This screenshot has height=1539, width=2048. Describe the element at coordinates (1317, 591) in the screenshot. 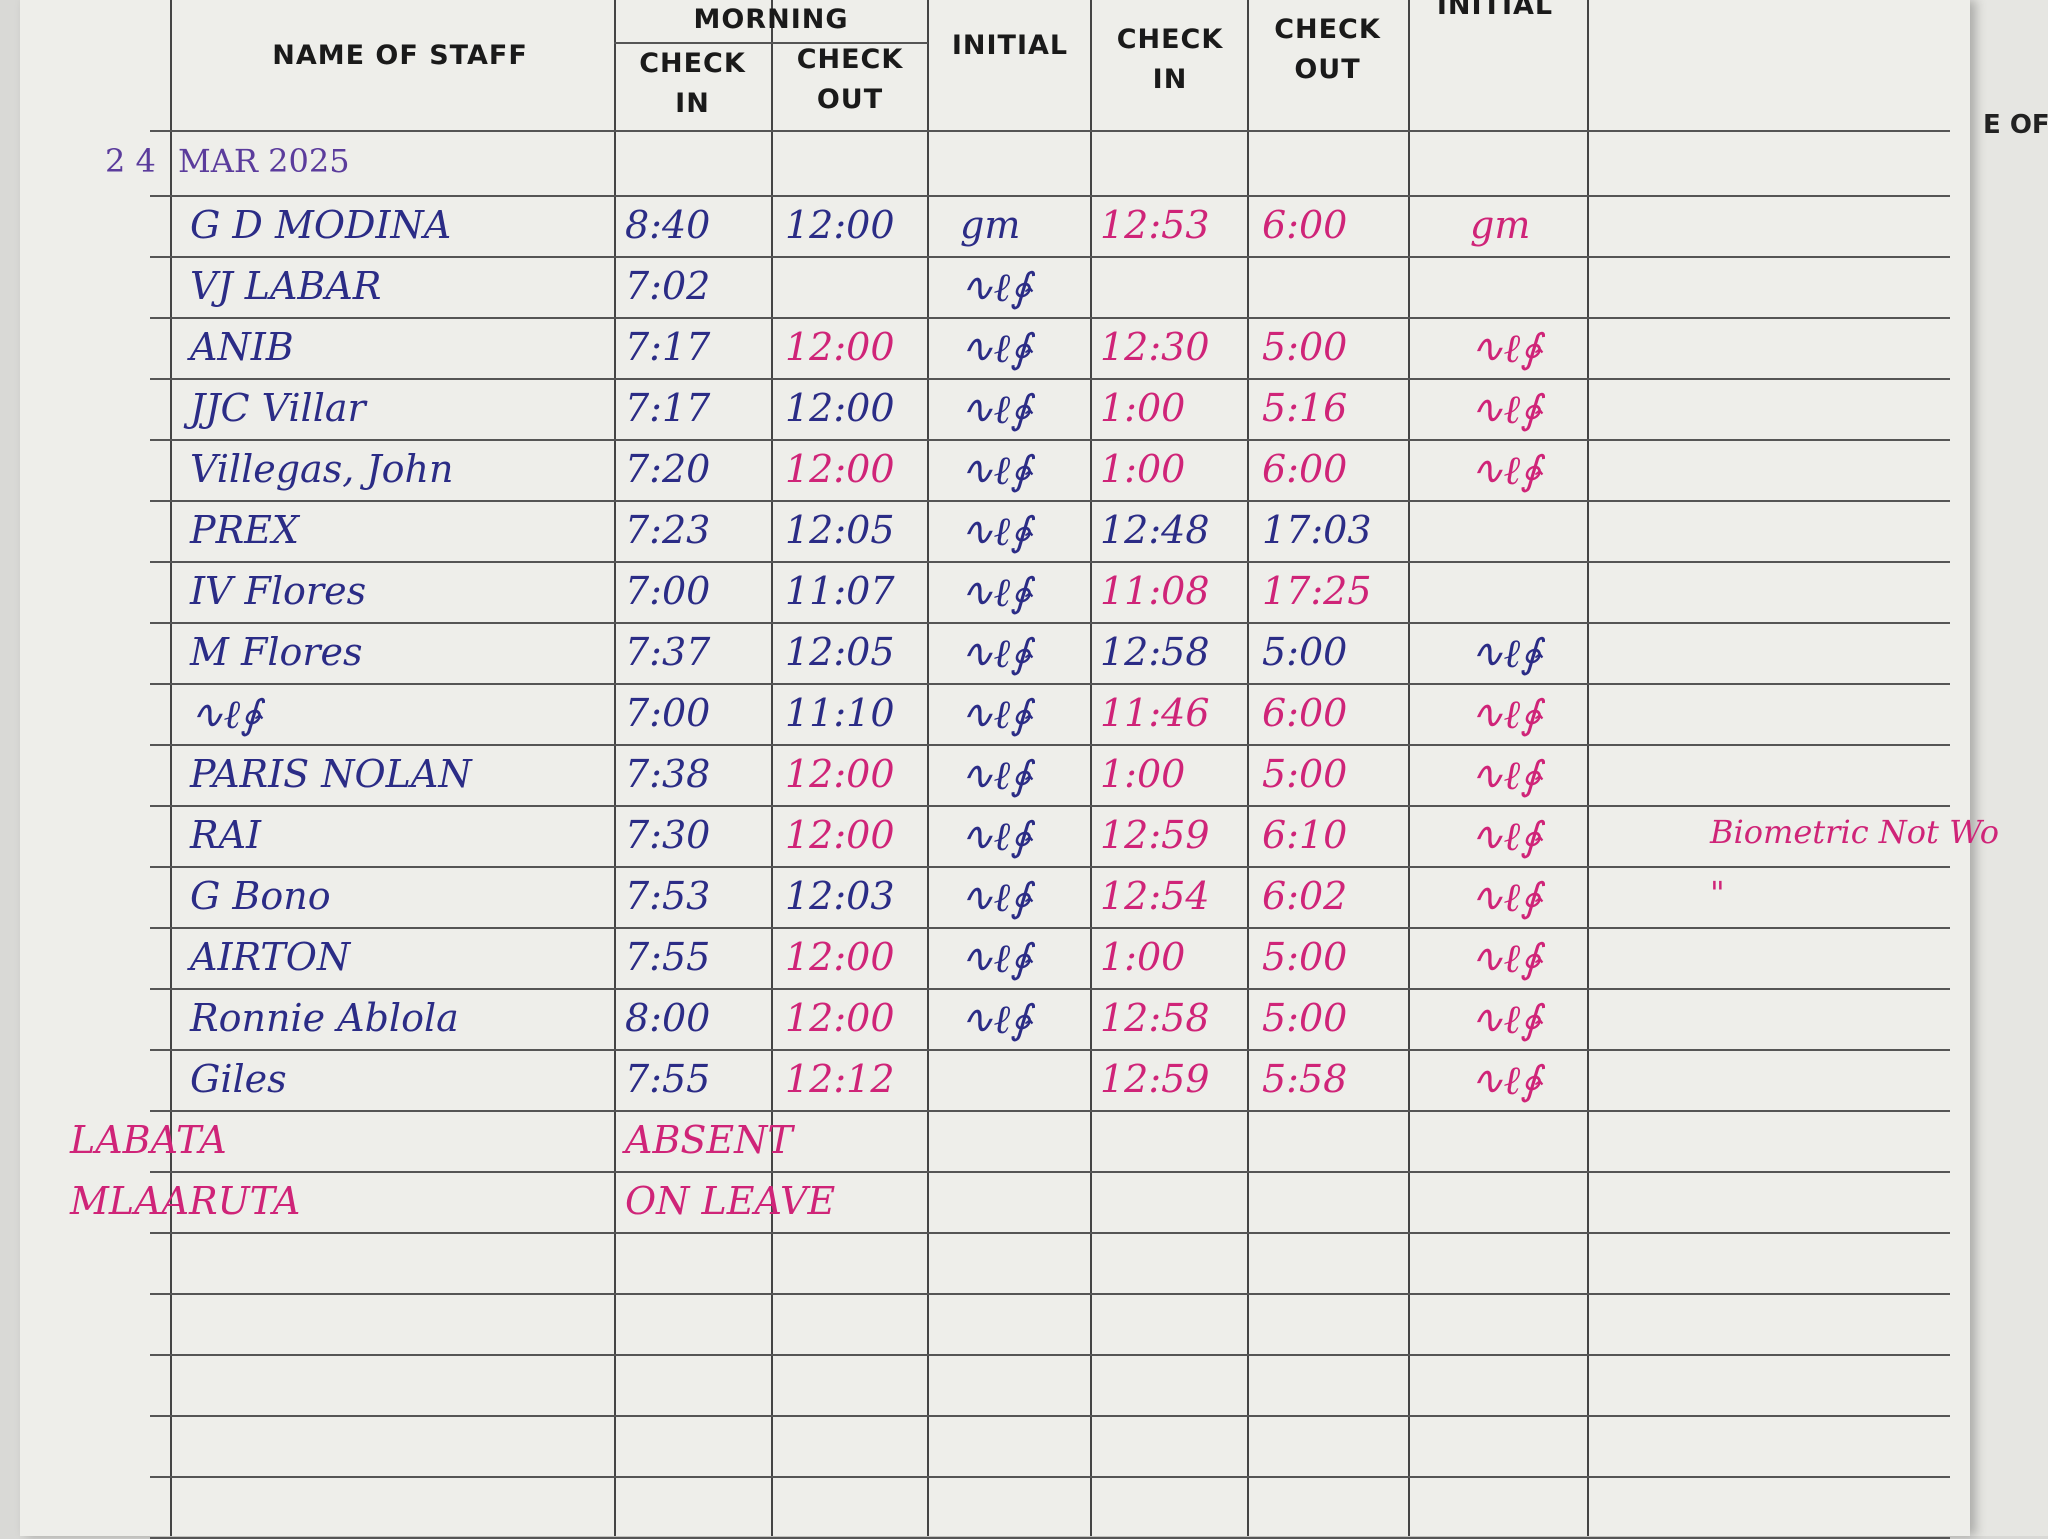

I see `pm-check-out-cell: 17:25` at that location.